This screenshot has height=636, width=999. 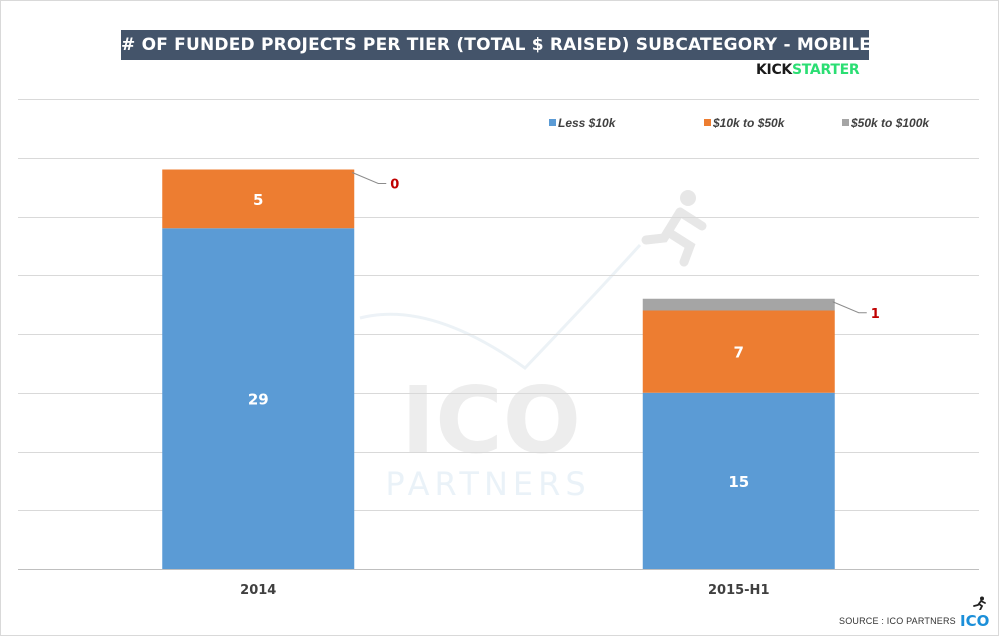 I want to click on ico-logo-text: ICO, so click(x=975, y=621).